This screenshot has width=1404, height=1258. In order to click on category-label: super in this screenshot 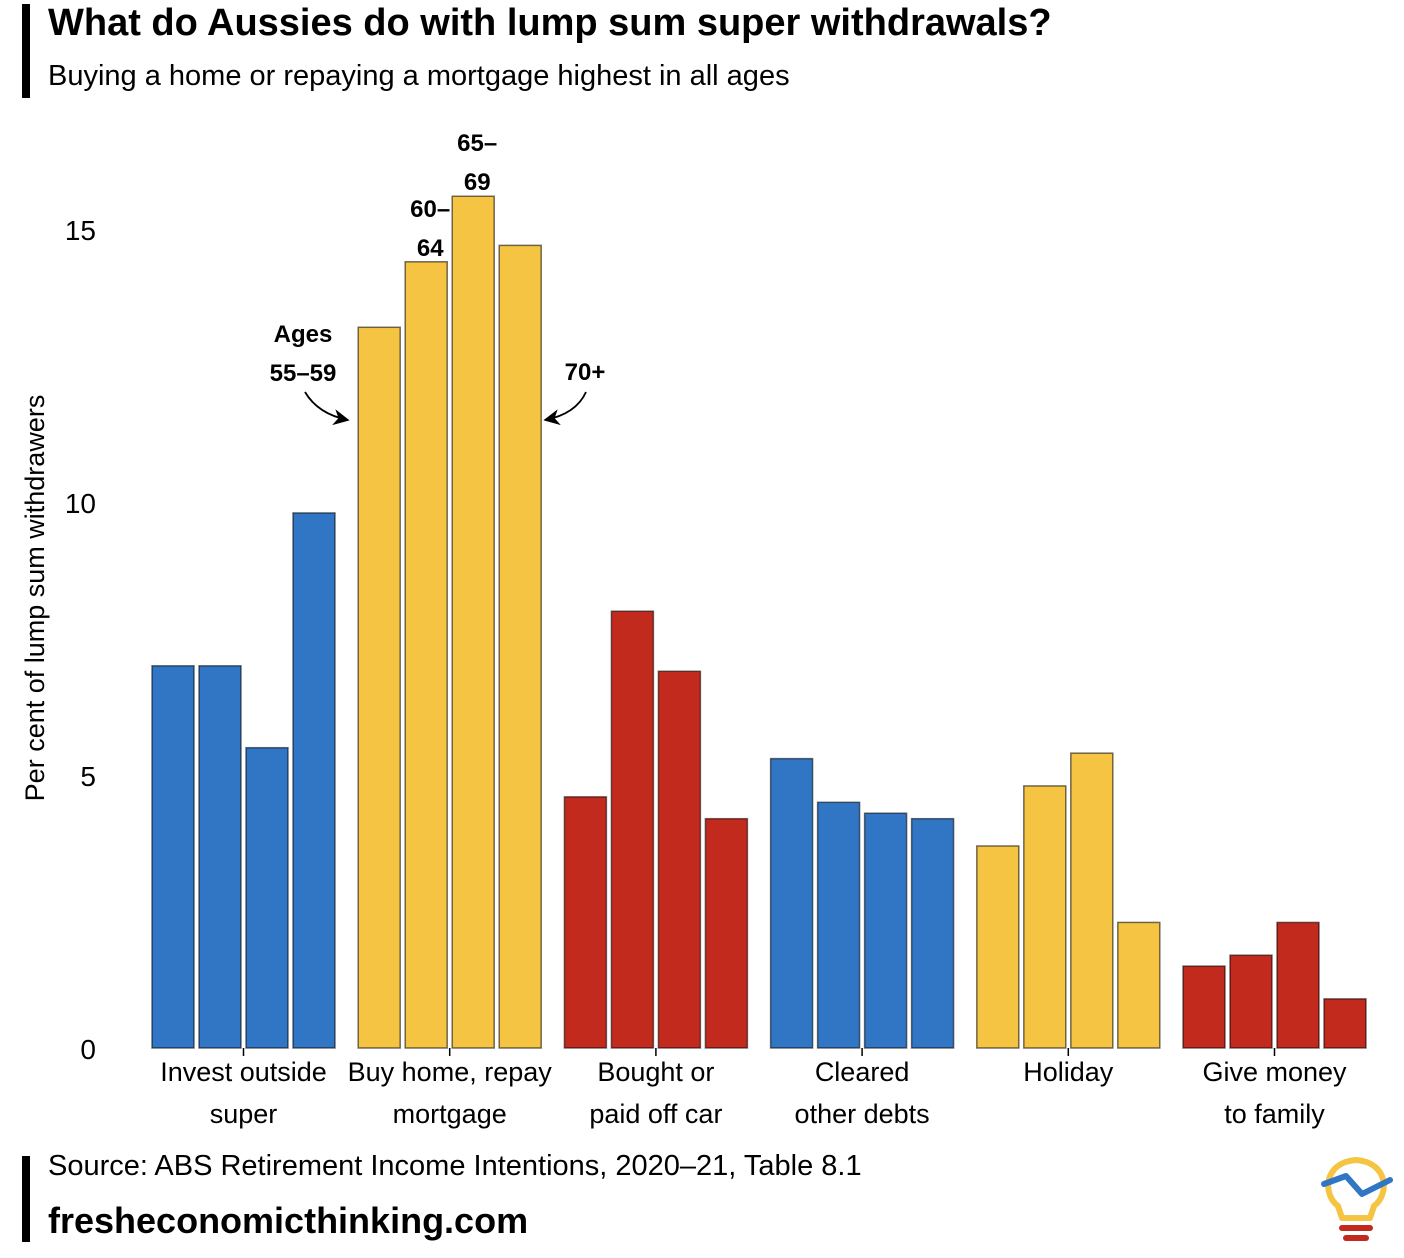, I will do `click(244, 1114)`.